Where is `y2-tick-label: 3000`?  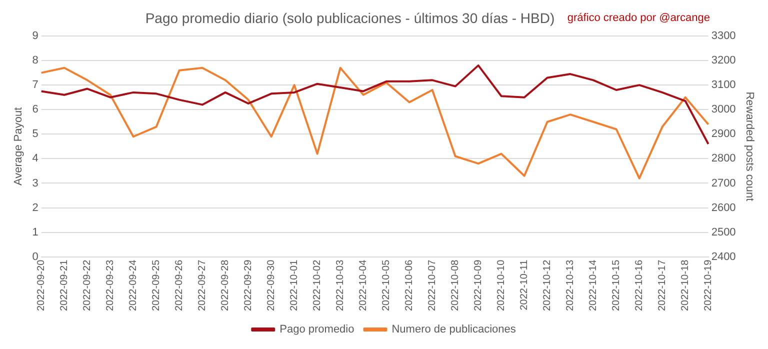 y2-tick-label: 3000 is located at coordinates (723, 110).